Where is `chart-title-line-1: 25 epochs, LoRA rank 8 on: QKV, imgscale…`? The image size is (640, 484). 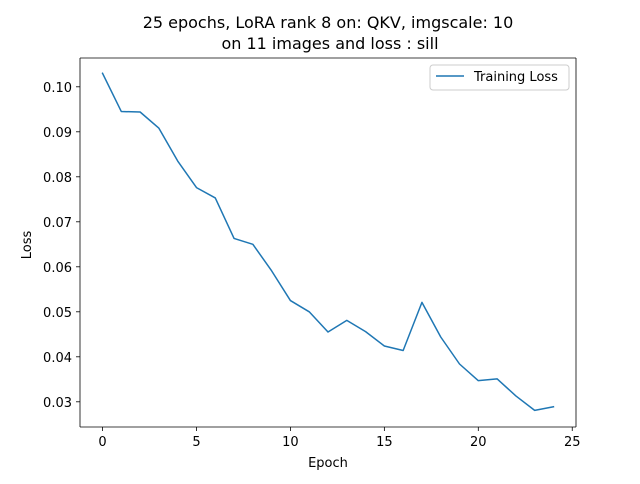
chart-title-line-1: 25 epochs, LoRA rank 8 on: QKV, imgscale… is located at coordinates (328, 22).